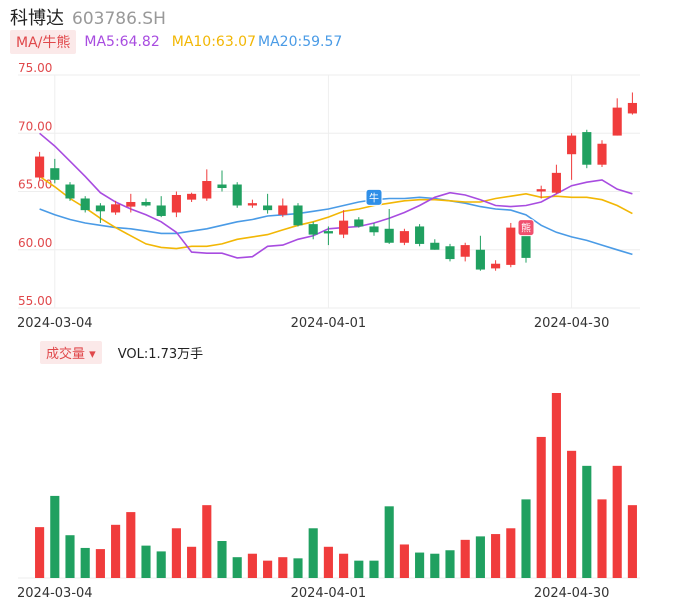 The width and height of the screenshot is (686, 606). I want to click on bull-marker-label: 牛, so click(374, 197).